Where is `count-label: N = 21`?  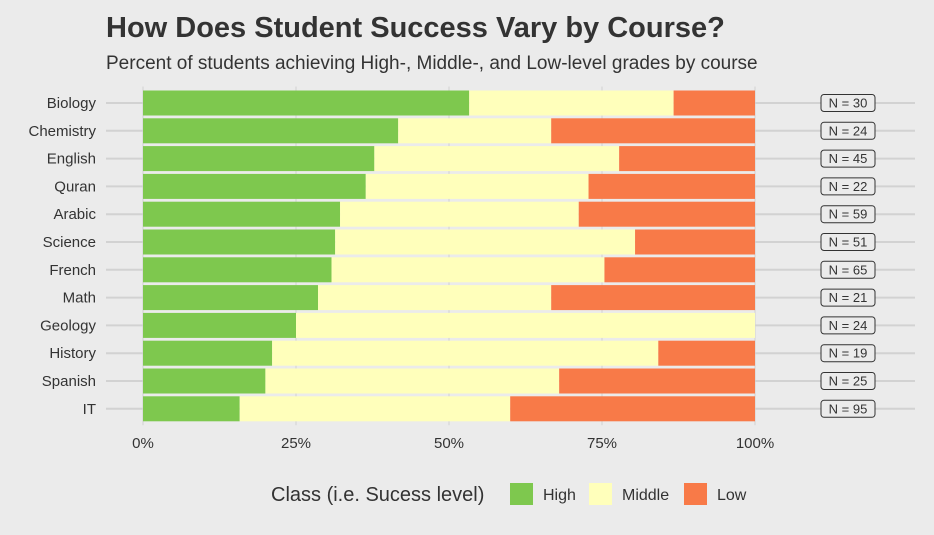 count-label: N = 21 is located at coordinates (848, 297).